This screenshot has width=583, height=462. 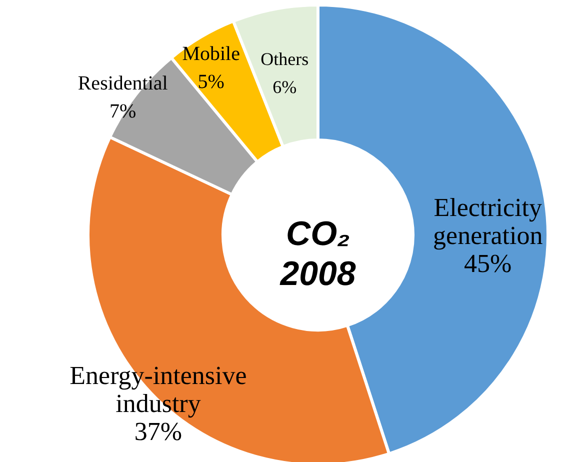 I want to click on data-label: 5%, so click(x=211, y=82).